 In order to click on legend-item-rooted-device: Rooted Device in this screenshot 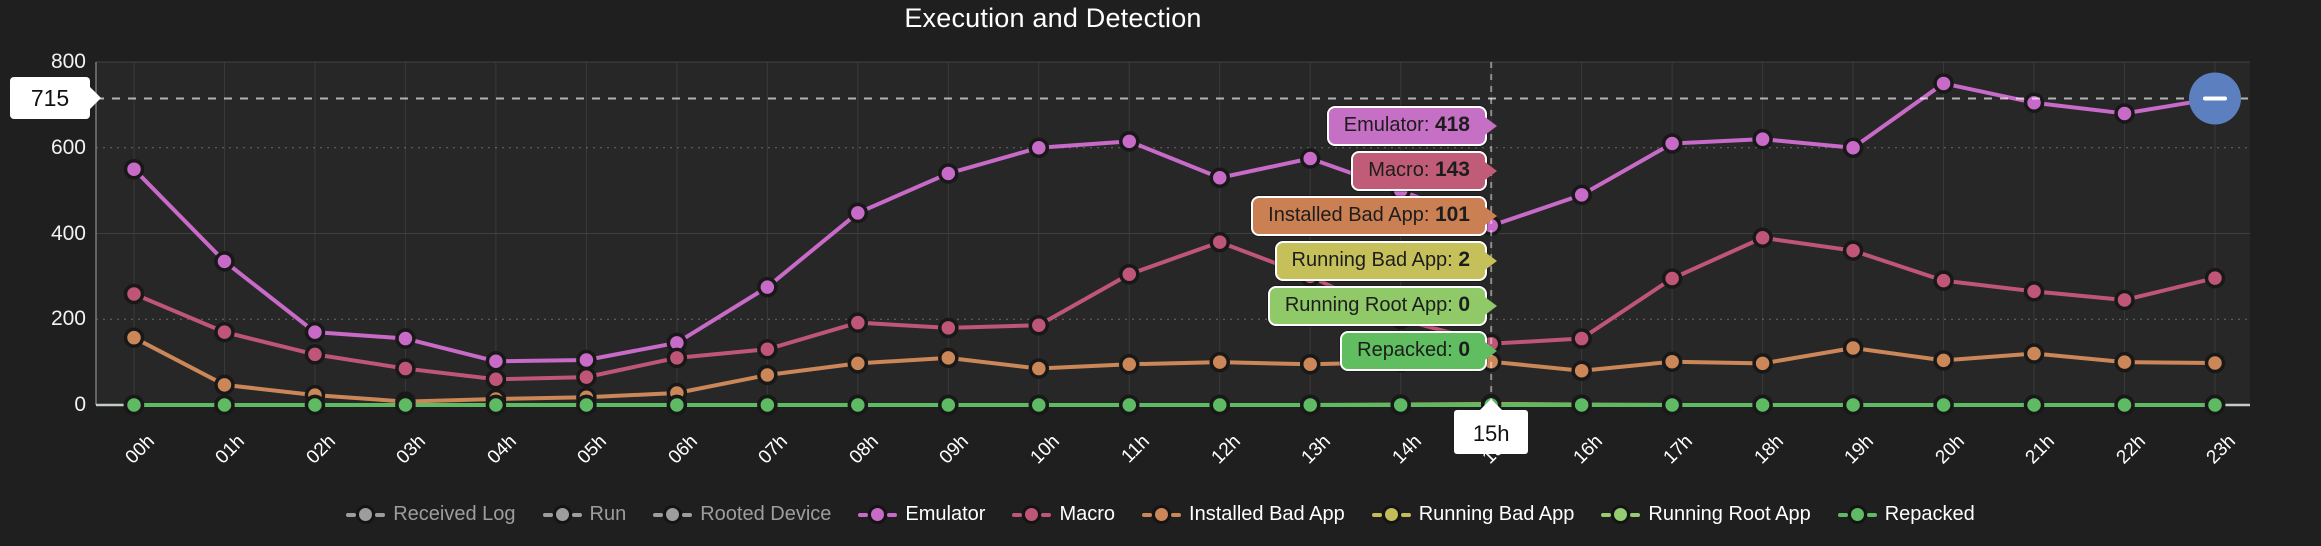, I will do `click(742, 514)`.